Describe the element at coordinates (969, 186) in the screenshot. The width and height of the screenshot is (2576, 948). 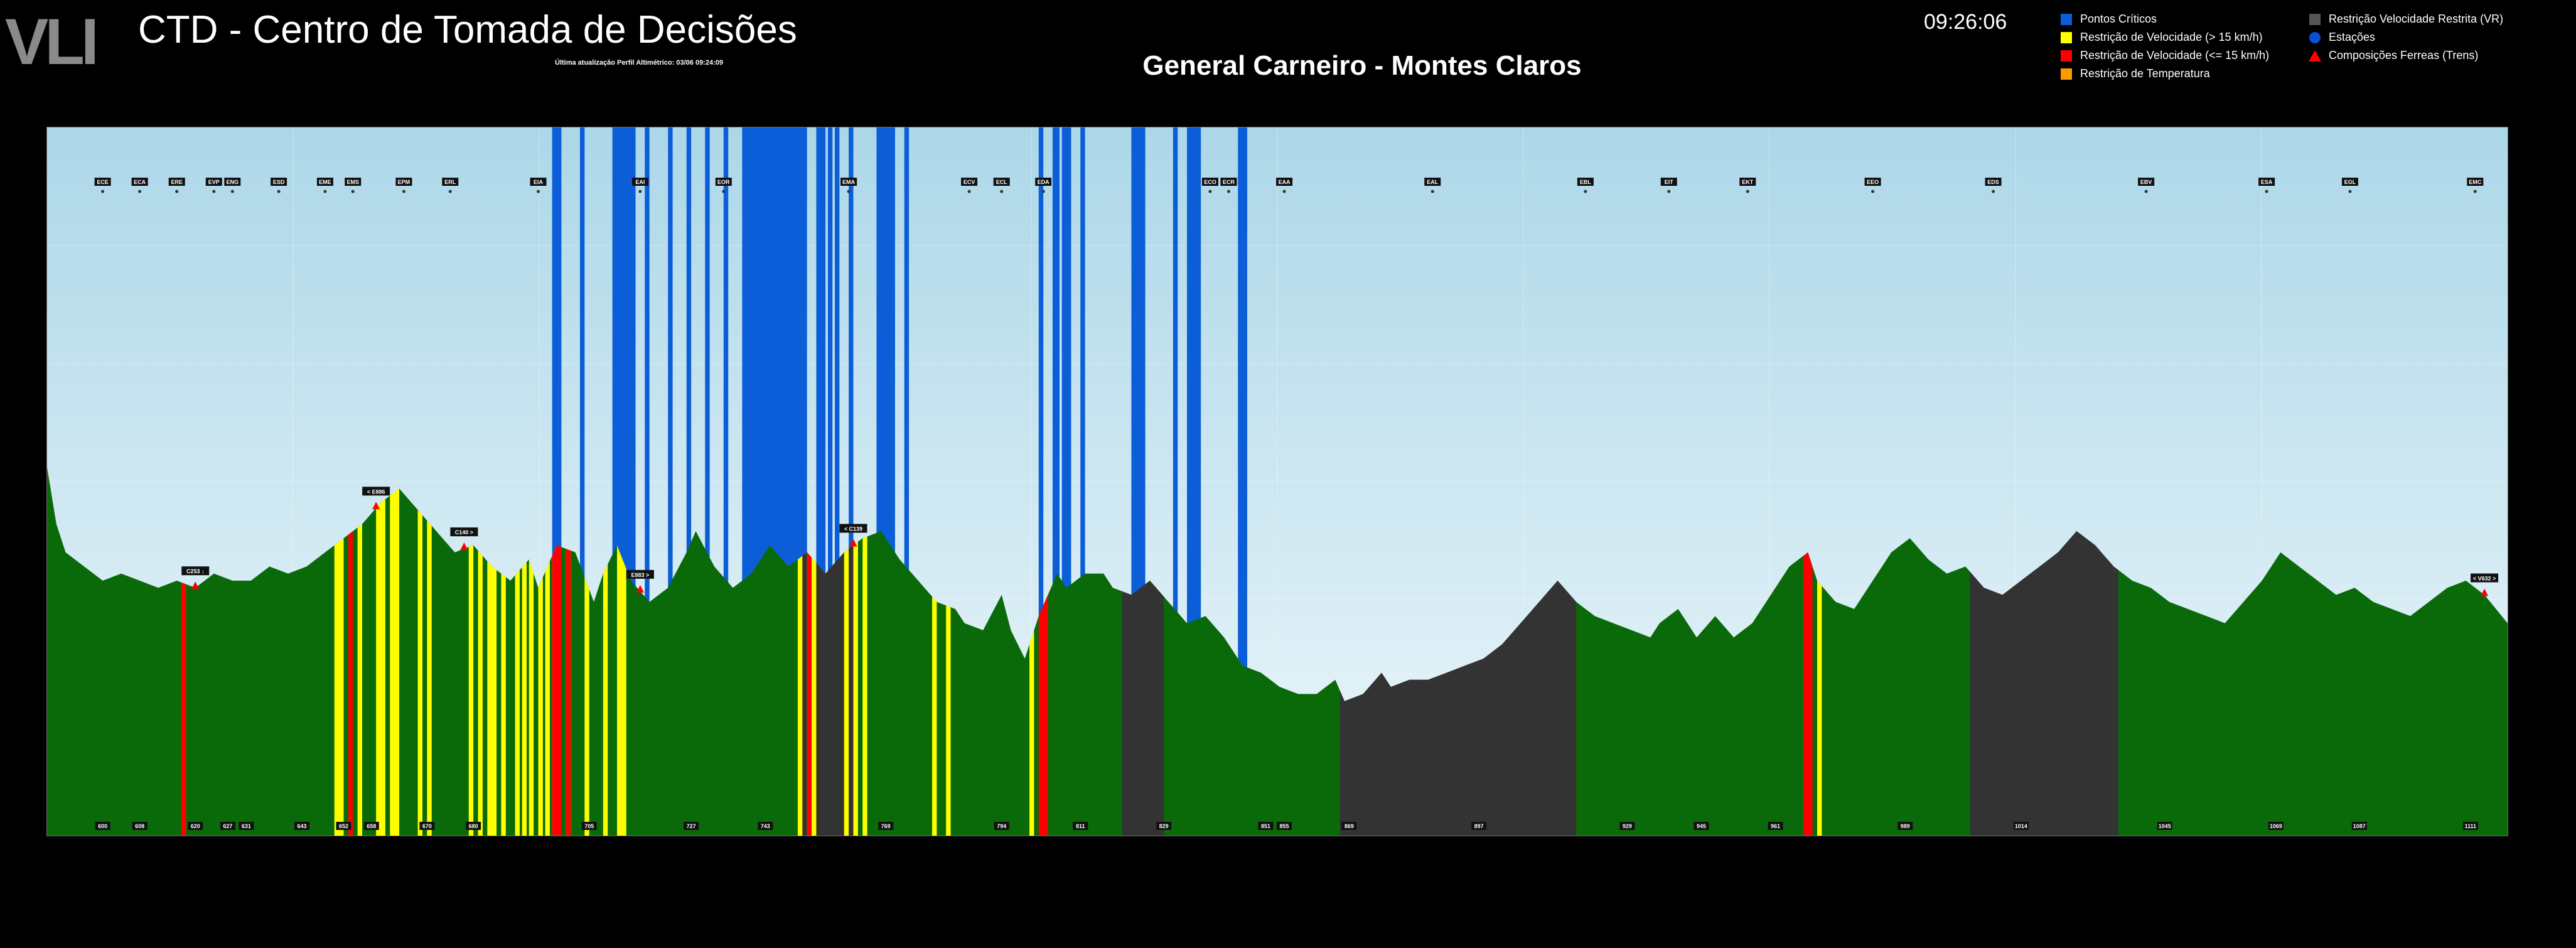
I see `station-marker: ECV` at that location.